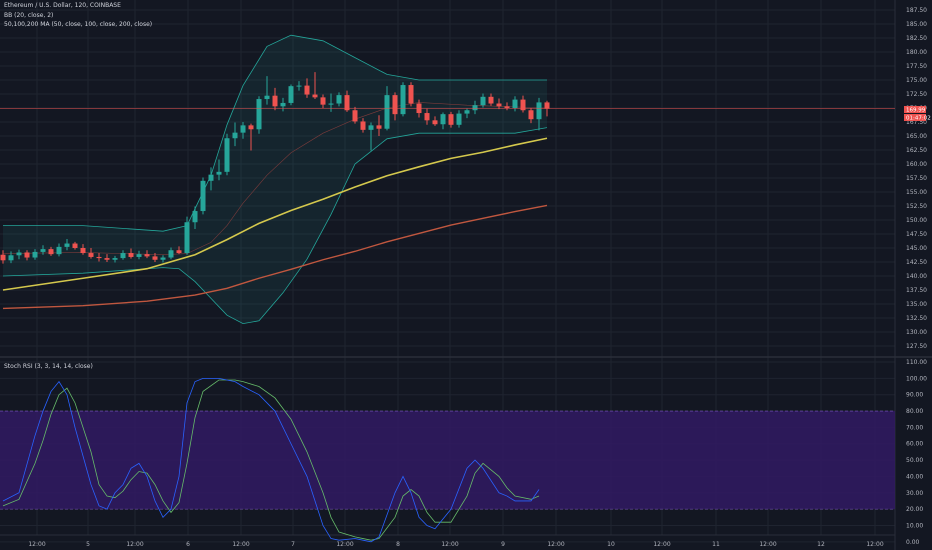 The width and height of the screenshot is (932, 550). What do you see at coordinates (914, 444) in the screenshot?
I see `stoch-tick-label: 60.00` at bounding box center [914, 444].